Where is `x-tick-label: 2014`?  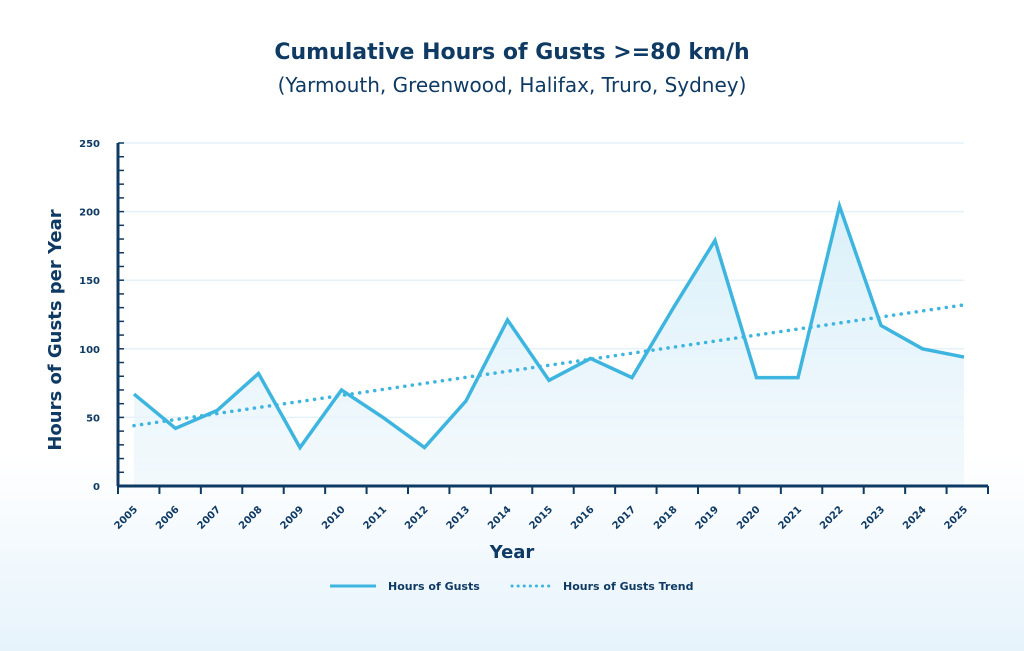 x-tick-label: 2014 is located at coordinates (499, 517).